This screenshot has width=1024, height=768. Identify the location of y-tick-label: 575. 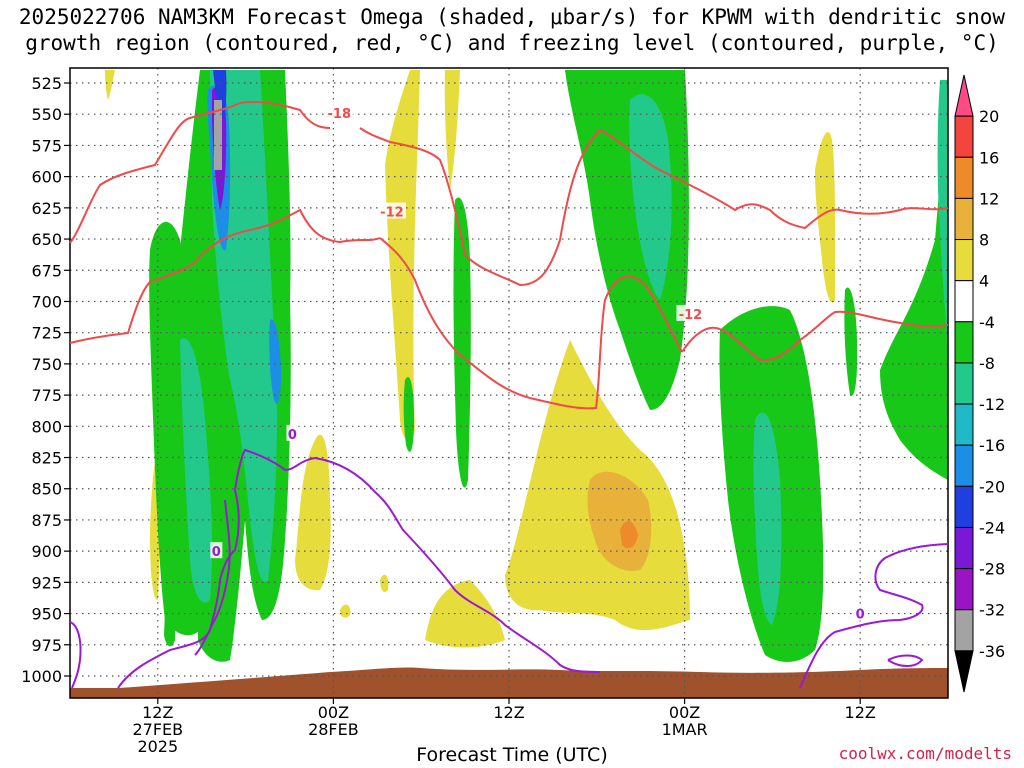
(46, 145).